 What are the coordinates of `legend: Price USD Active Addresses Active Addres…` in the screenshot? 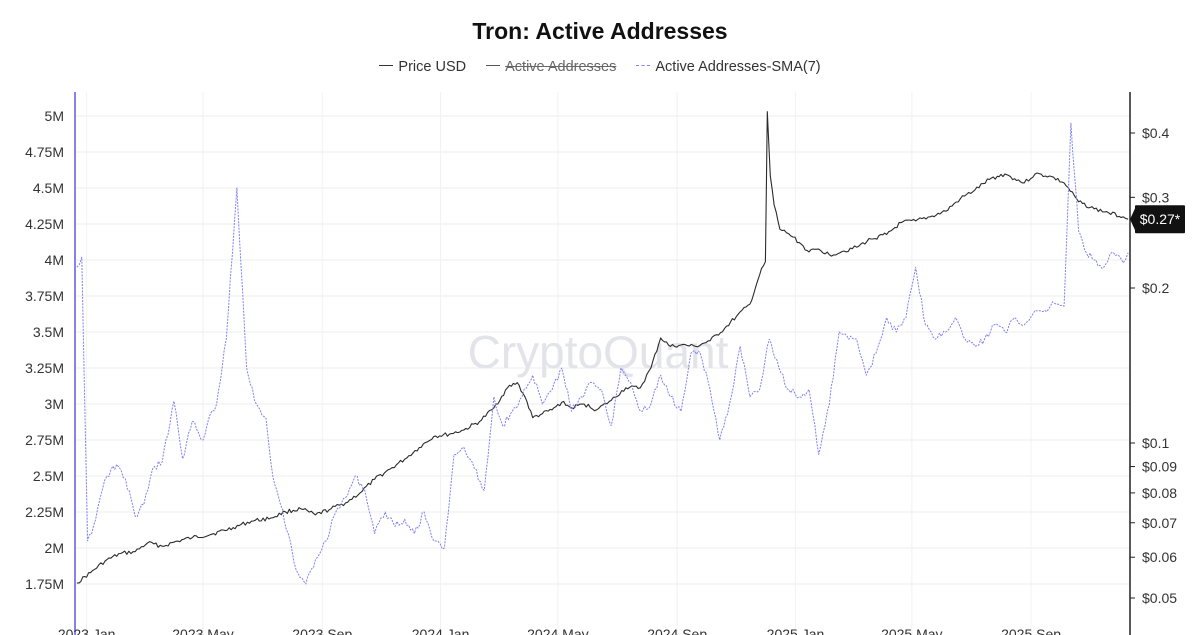 It's located at (600, 67).